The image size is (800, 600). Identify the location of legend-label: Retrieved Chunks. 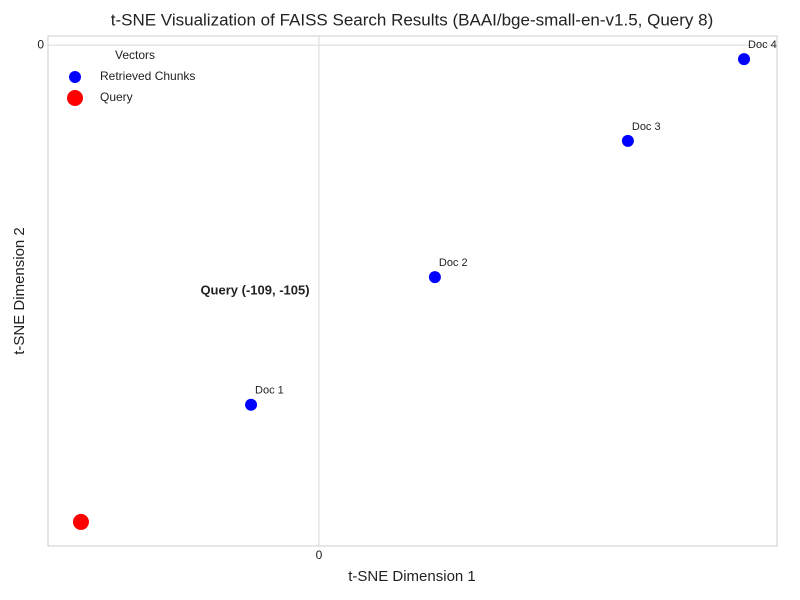
(147, 76).